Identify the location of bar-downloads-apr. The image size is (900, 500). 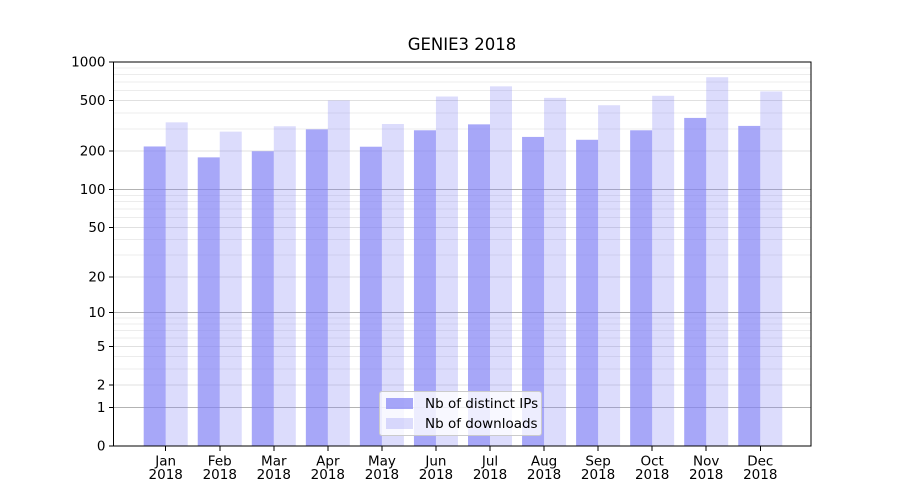
(338, 273).